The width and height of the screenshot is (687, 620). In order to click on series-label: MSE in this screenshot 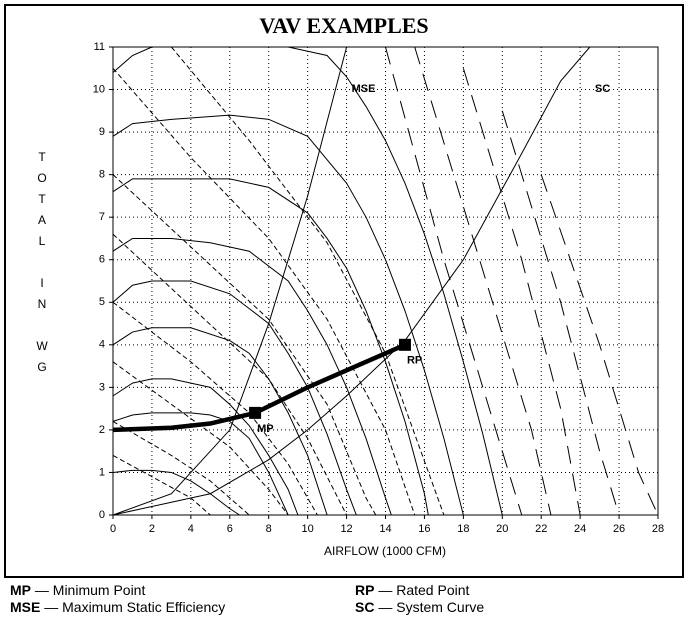, I will do `click(364, 89)`.